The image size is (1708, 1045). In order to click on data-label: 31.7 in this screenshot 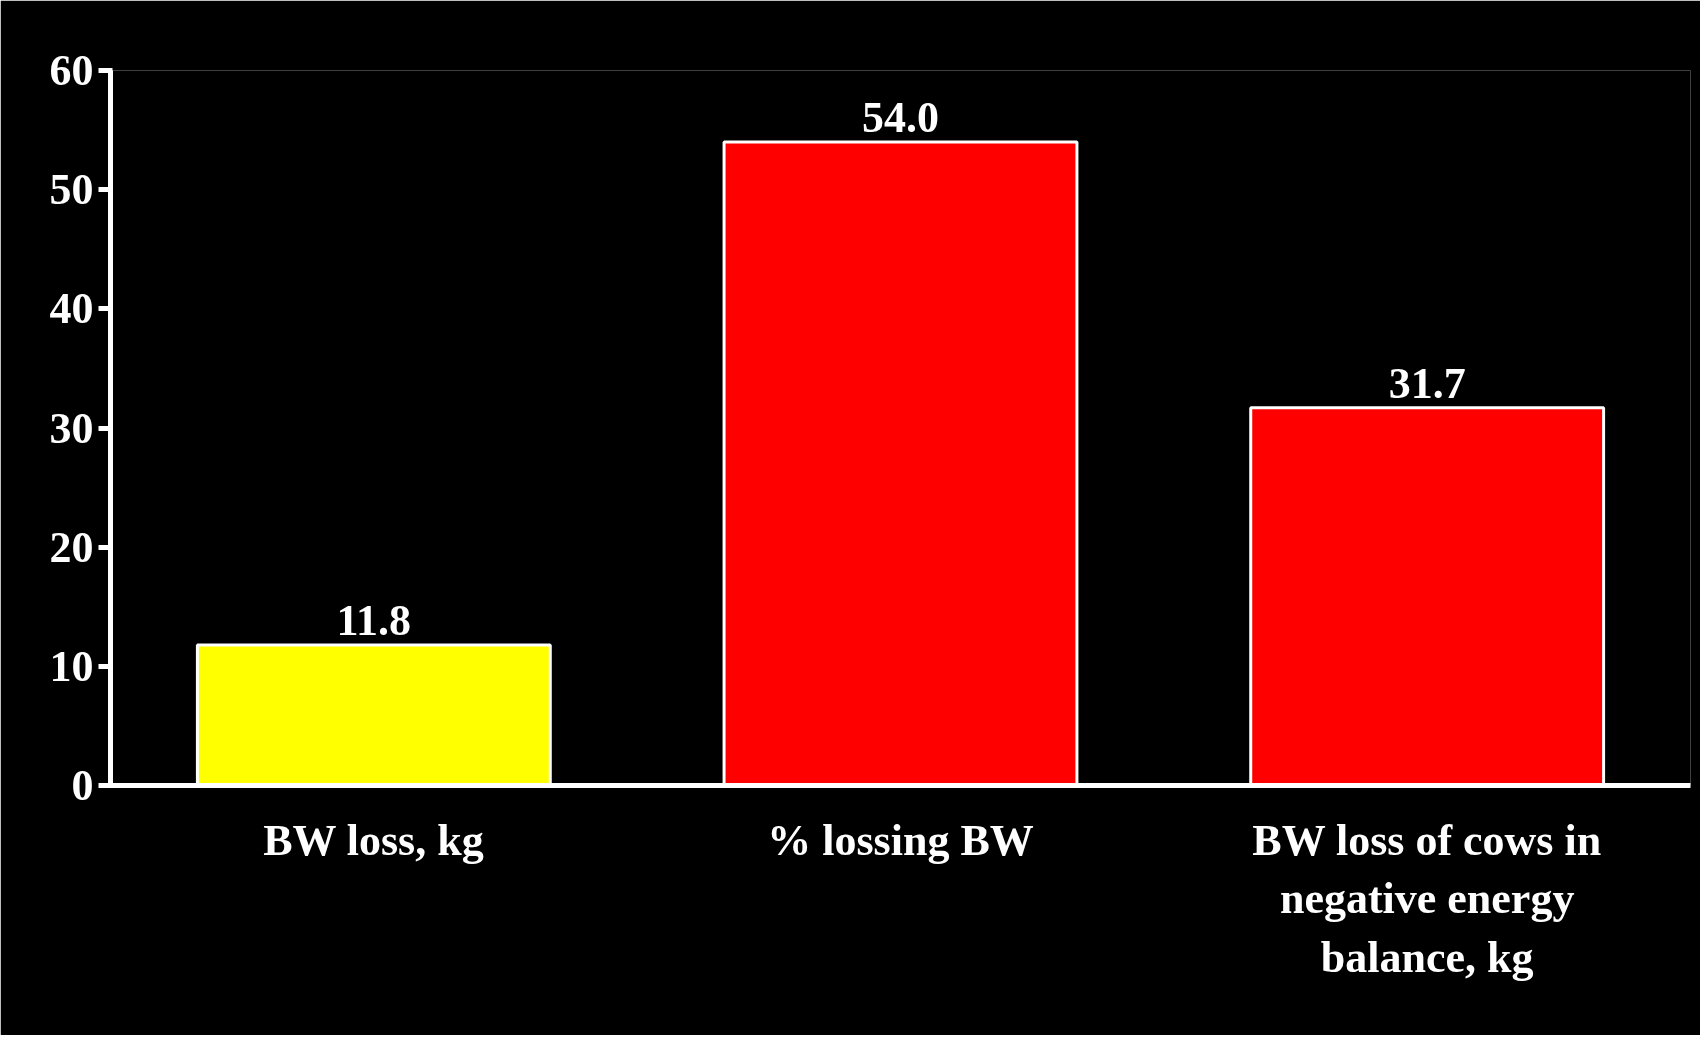, I will do `click(1427, 383)`.